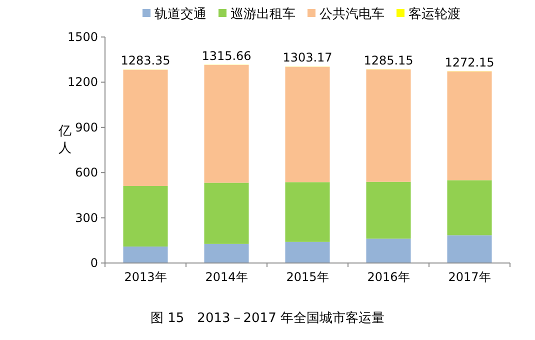 The image size is (535, 340). Describe the element at coordinates (307, 277) in the screenshot. I see `x-tick-label: 2015年` at that location.